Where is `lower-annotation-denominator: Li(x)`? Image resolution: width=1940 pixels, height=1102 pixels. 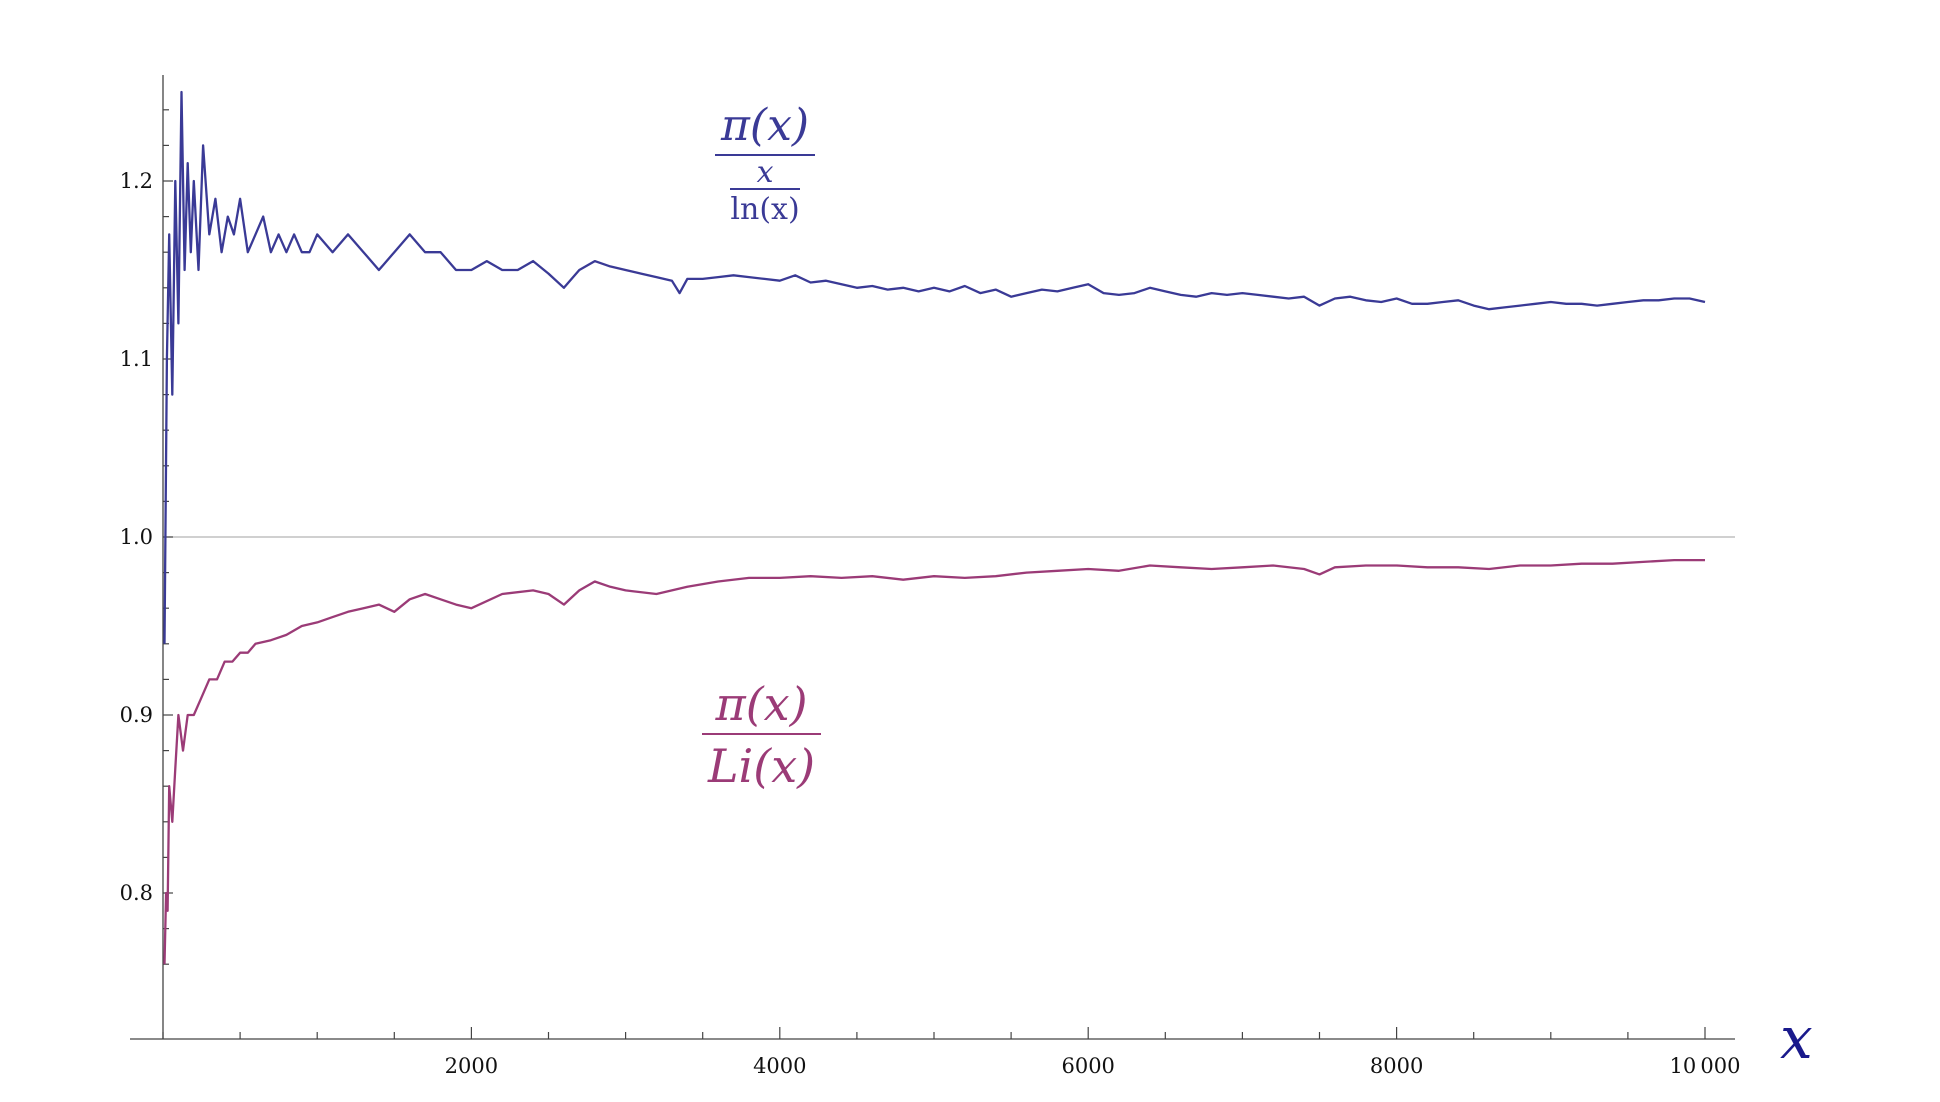
lower-annotation-denominator: Li(x) is located at coordinates (762, 766).